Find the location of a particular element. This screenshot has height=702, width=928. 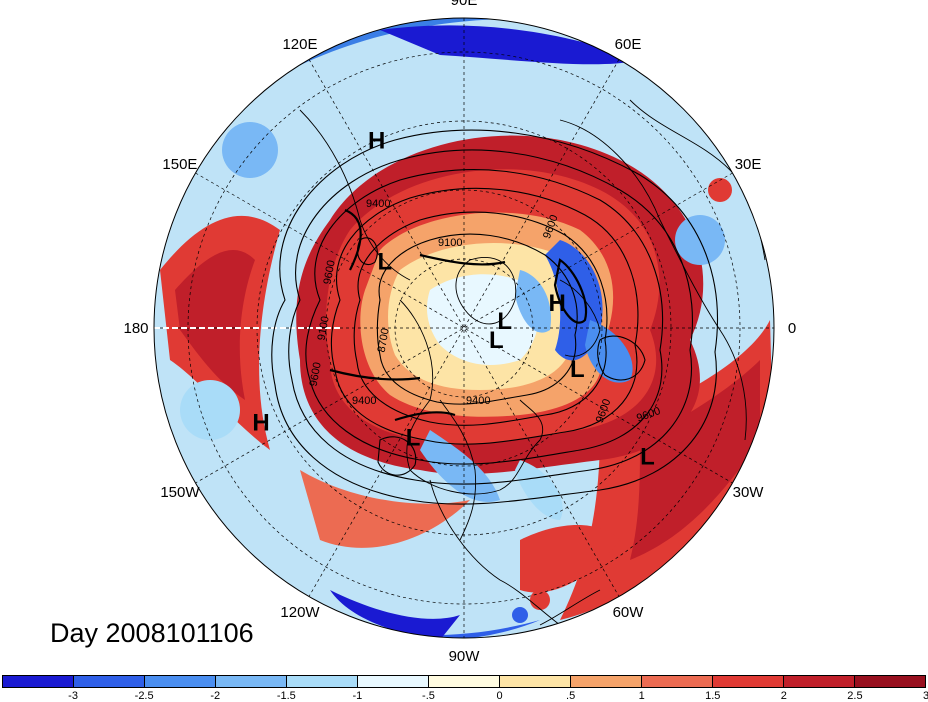

longitude-label: 90E is located at coordinates (464, 4).